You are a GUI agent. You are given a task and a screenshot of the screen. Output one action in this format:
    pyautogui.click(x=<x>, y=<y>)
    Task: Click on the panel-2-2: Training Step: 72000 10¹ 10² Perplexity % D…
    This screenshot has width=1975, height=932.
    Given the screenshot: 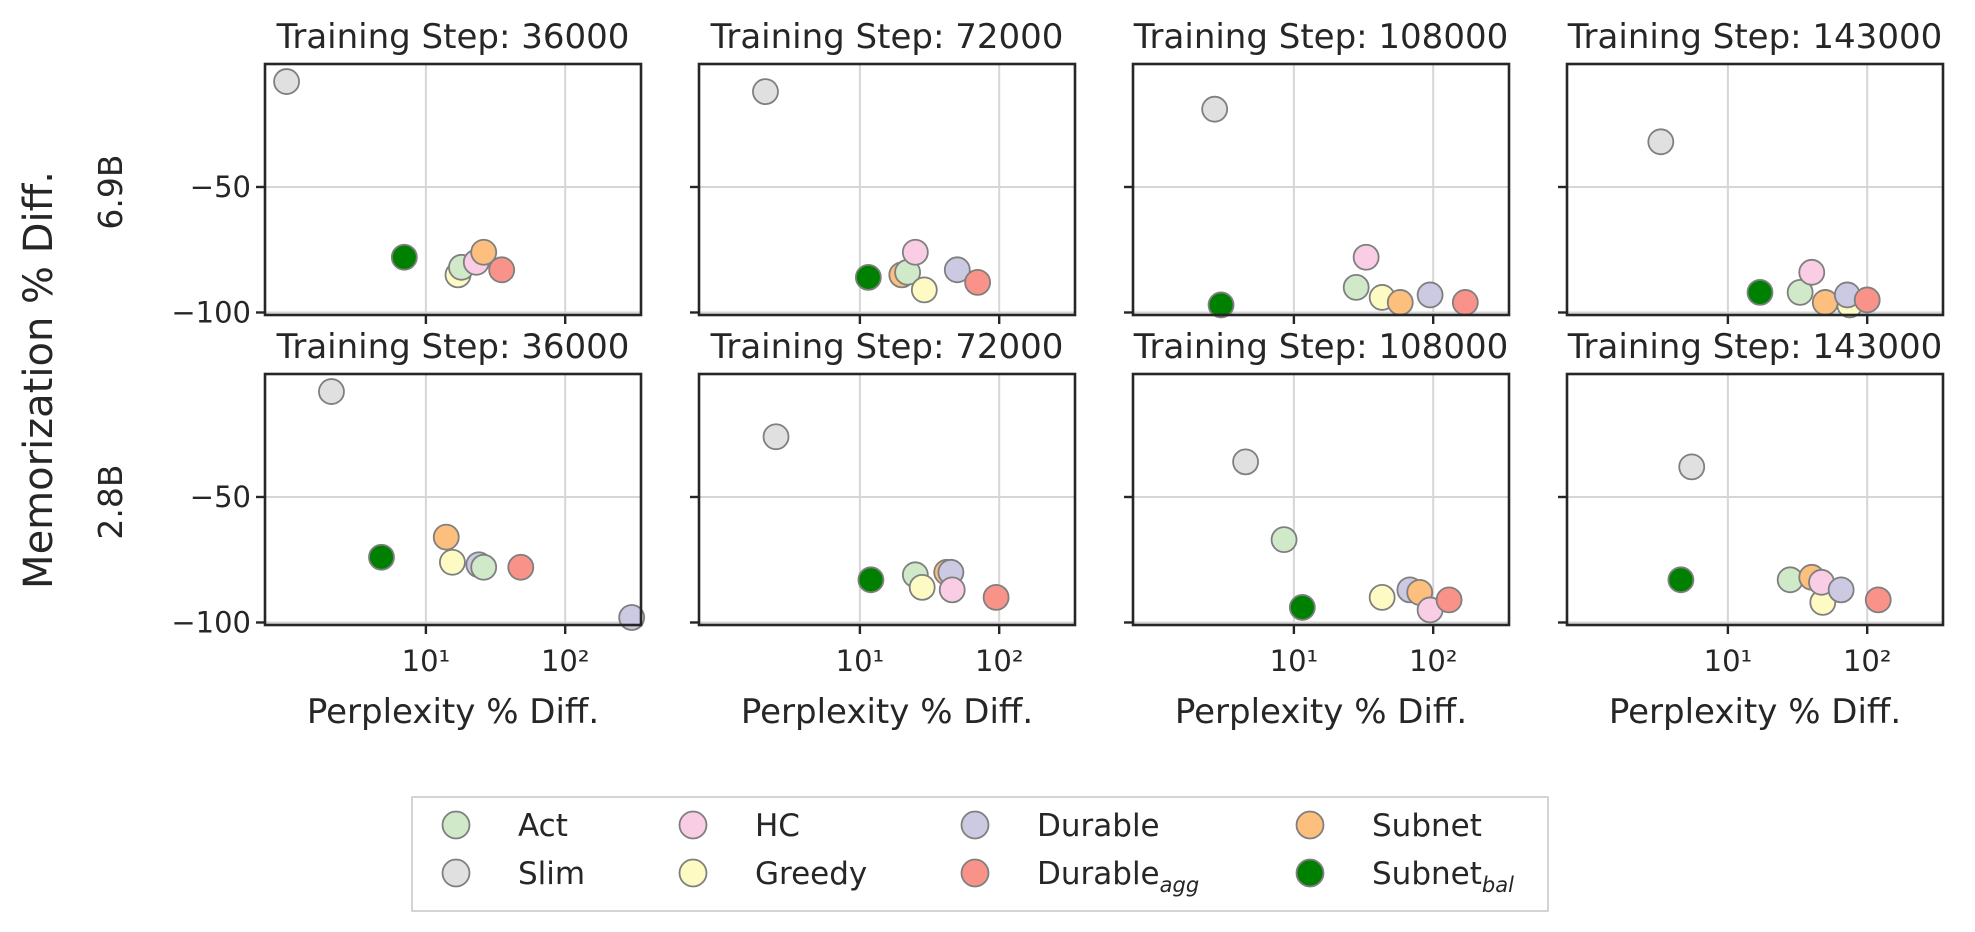 What is the action you would take?
    pyautogui.click(x=883, y=529)
    